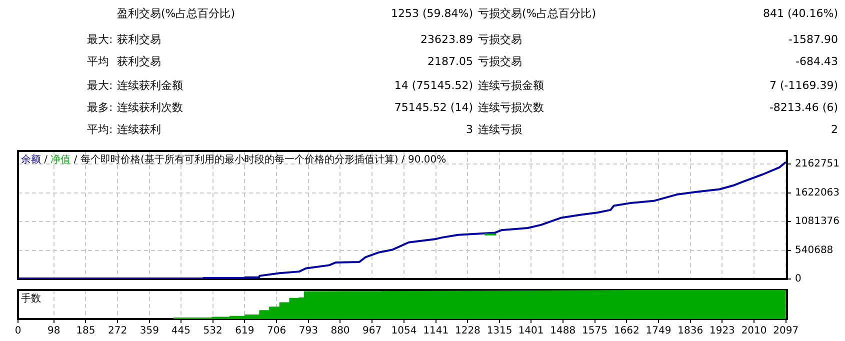  I want to click on text: -8213.46 (6), so click(803, 108).